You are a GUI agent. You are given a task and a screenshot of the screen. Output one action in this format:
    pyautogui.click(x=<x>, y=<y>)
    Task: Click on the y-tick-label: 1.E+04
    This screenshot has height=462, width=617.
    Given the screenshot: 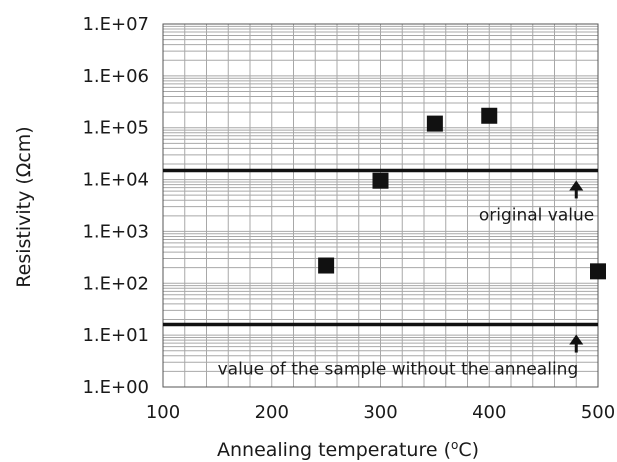 What is the action you would take?
    pyautogui.click(x=115, y=180)
    